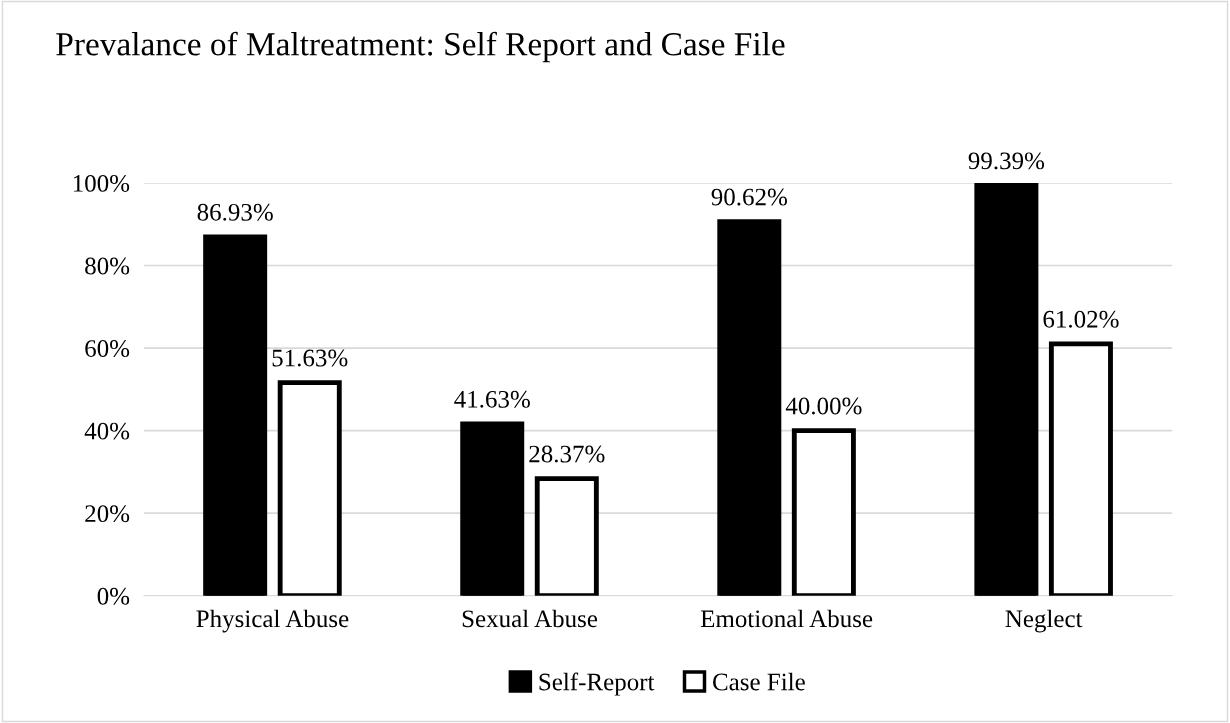 The height and width of the screenshot is (723, 1230). What do you see at coordinates (749, 197) in the screenshot?
I see `data-label: 90.62%` at bounding box center [749, 197].